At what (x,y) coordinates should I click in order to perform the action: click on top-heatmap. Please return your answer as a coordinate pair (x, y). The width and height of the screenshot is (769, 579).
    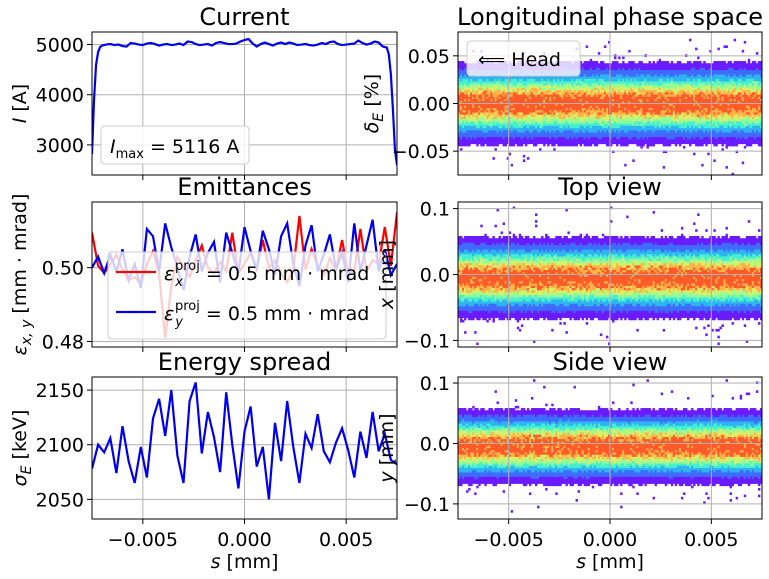
    Looking at the image, I should click on (610, 276).